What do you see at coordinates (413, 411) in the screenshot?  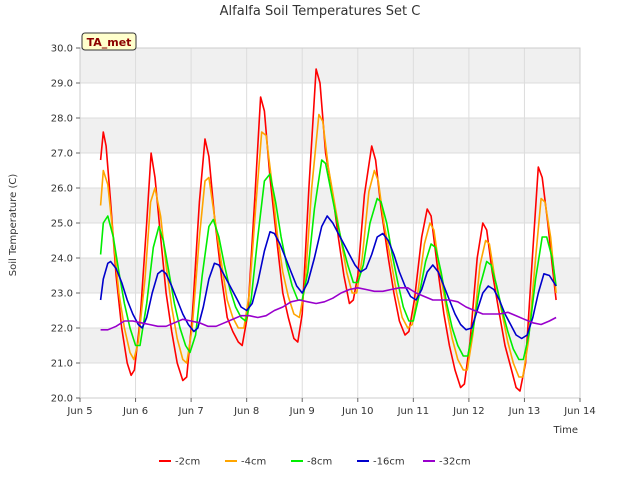 I see `x-tick-label: Jun 11` at bounding box center [413, 411].